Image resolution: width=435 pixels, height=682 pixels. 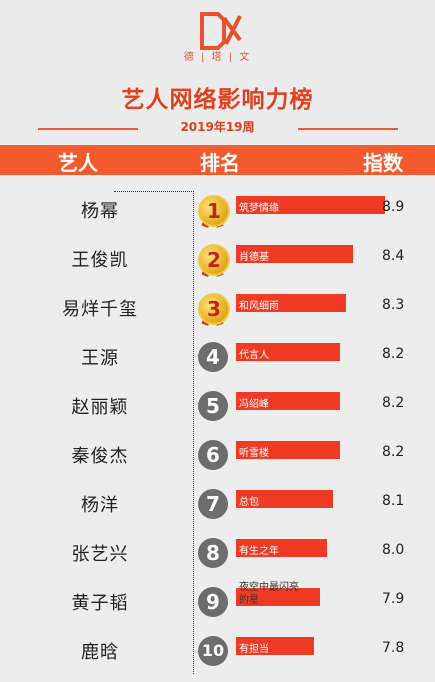 I want to click on dotted-vertical-divider, so click(x=193, y=432).